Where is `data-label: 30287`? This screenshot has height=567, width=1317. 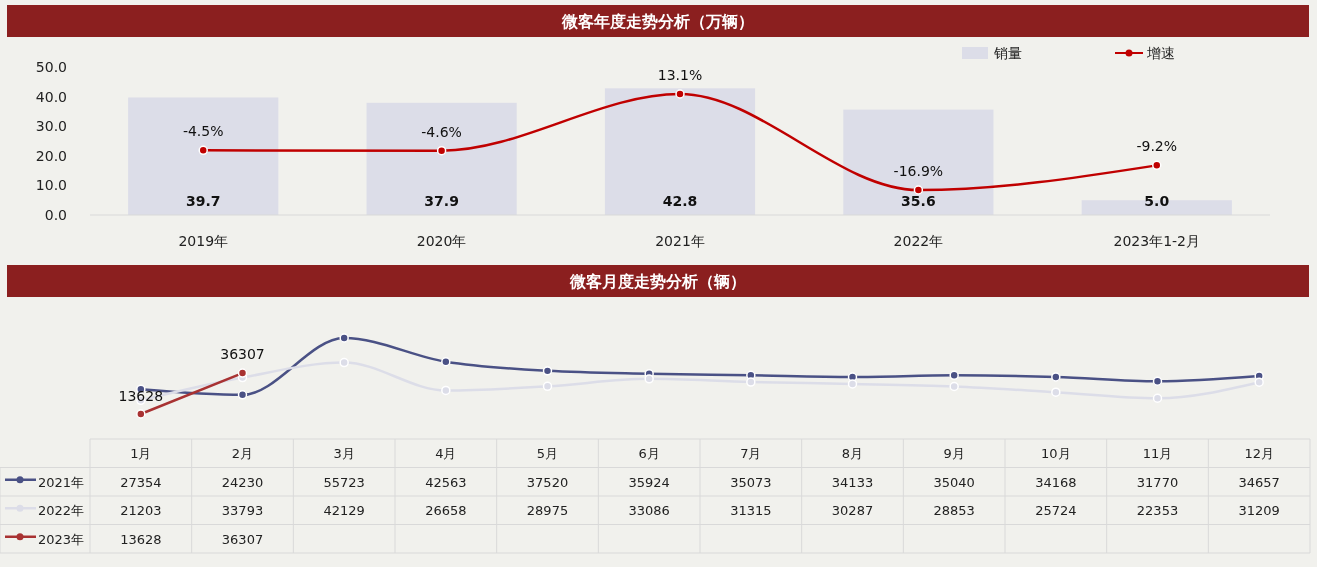 data-label: 30287 is located at coordinates (852, 510).